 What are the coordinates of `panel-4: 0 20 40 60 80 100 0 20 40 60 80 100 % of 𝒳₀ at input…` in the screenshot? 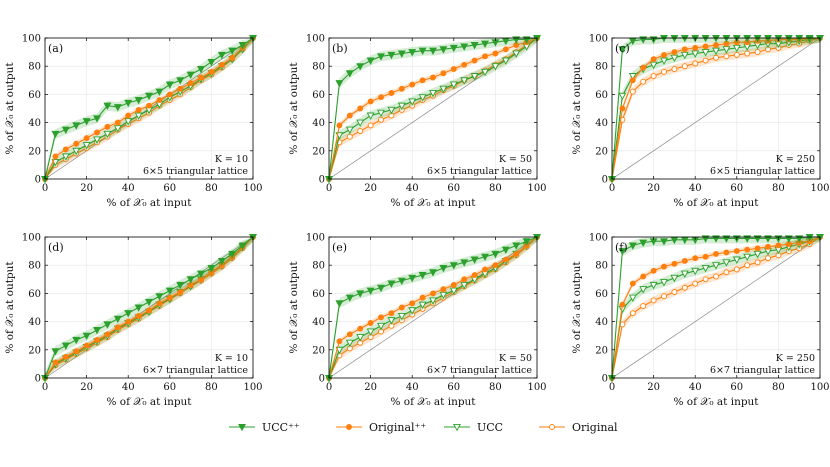 It's located at (133, 321).